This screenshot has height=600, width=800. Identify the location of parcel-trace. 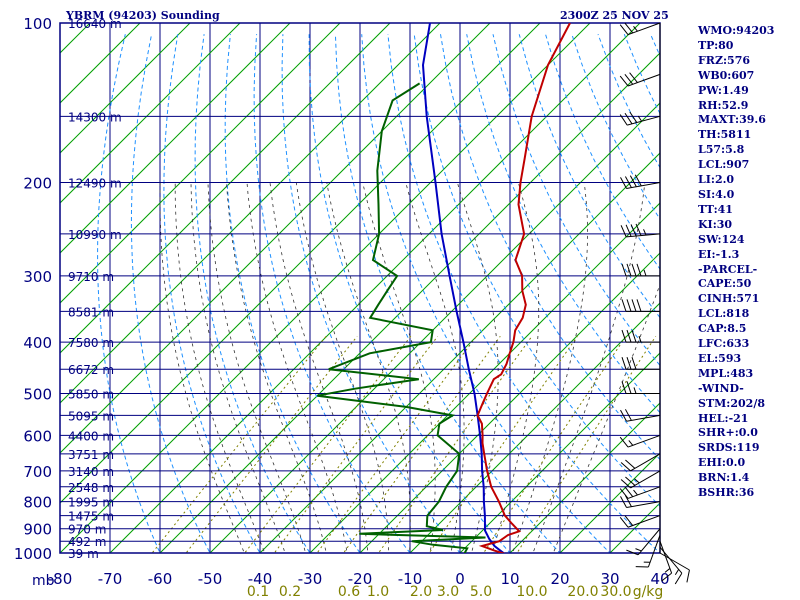
(463, 288).